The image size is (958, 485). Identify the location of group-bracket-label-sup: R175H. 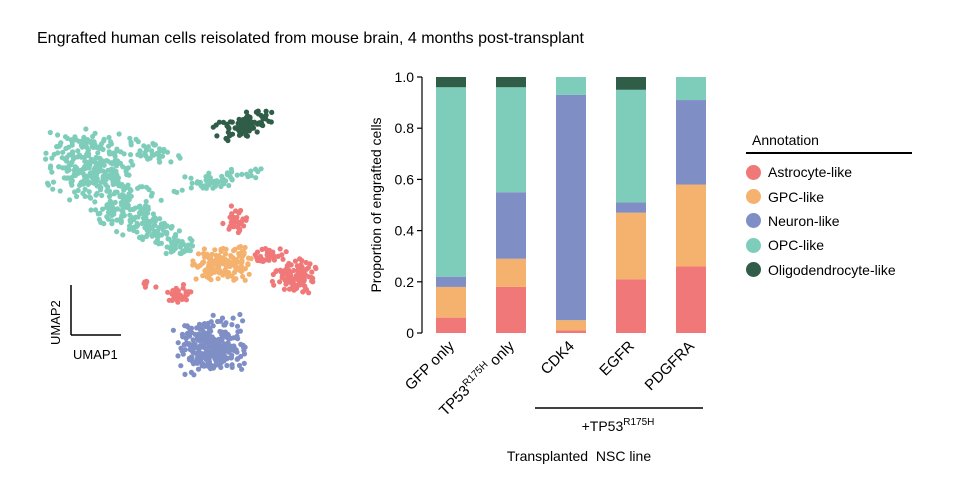
(638, 422).